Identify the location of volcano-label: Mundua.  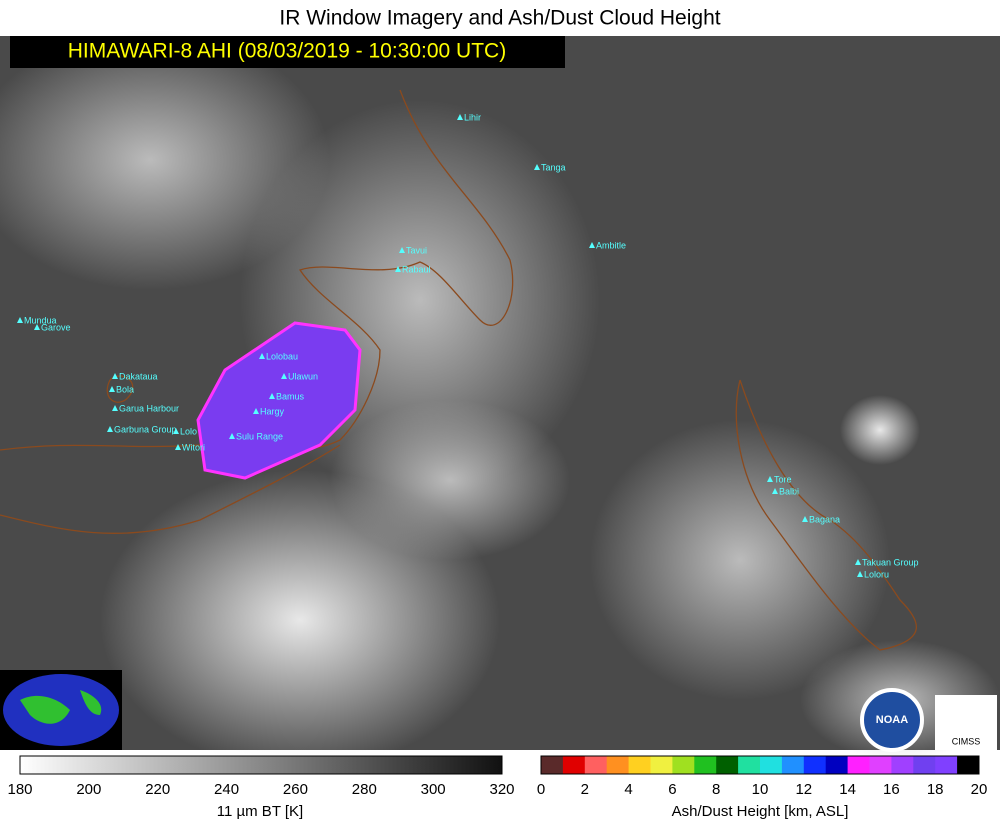
(40, 320).